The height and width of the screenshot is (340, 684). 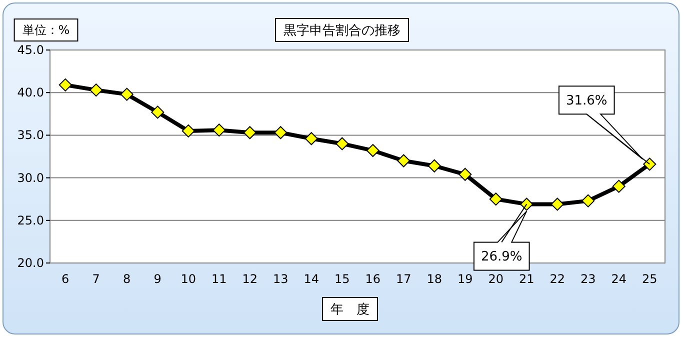 What do you see at coordinates (30, 220) in the screenshot?
I see `y-tick-label: 25.0` at bounding box center [30, 220].